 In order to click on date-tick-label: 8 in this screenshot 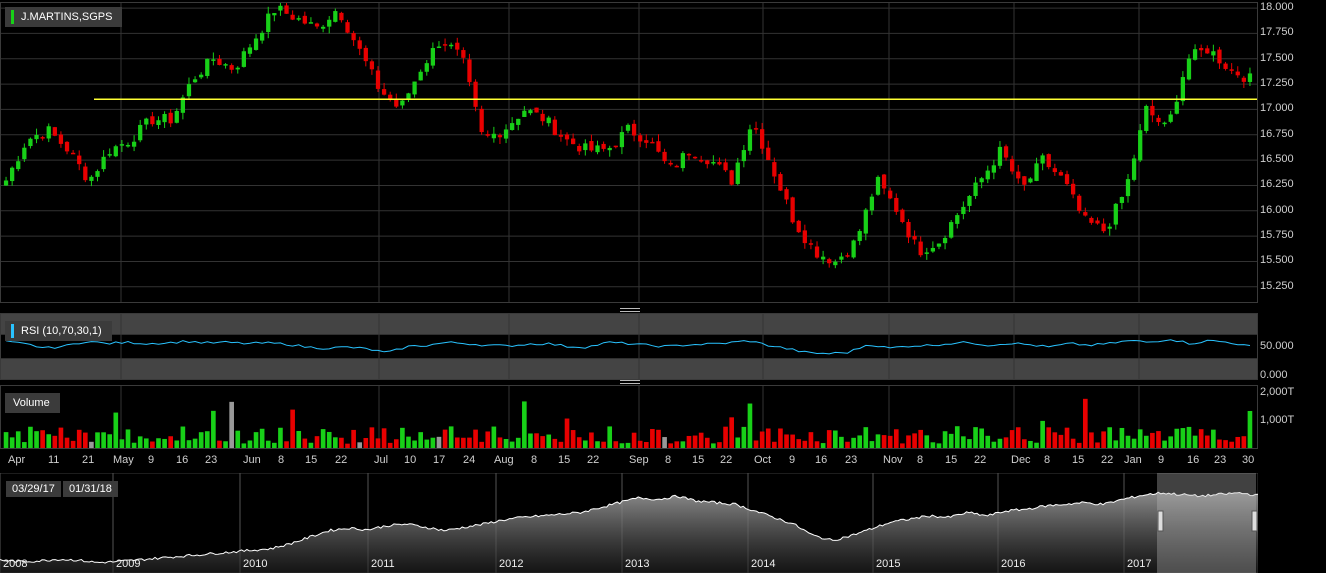, I will do `click(534, 460)`.